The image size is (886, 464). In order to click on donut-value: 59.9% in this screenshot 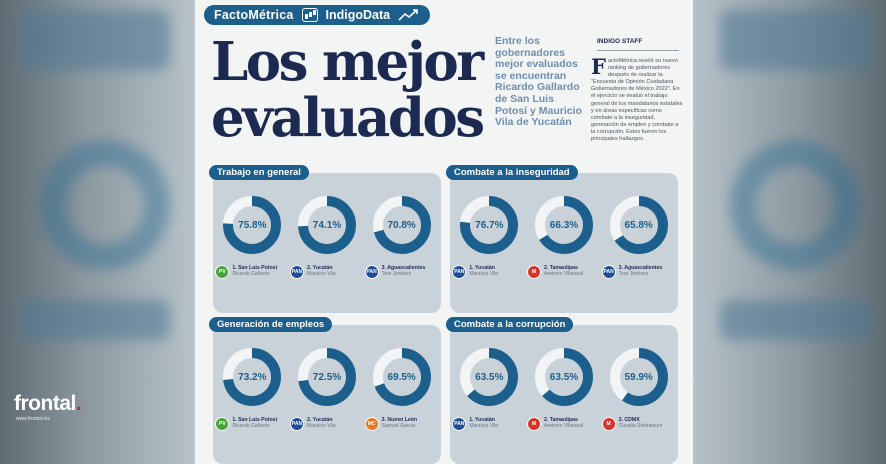, I will do `click(638, 377)`.